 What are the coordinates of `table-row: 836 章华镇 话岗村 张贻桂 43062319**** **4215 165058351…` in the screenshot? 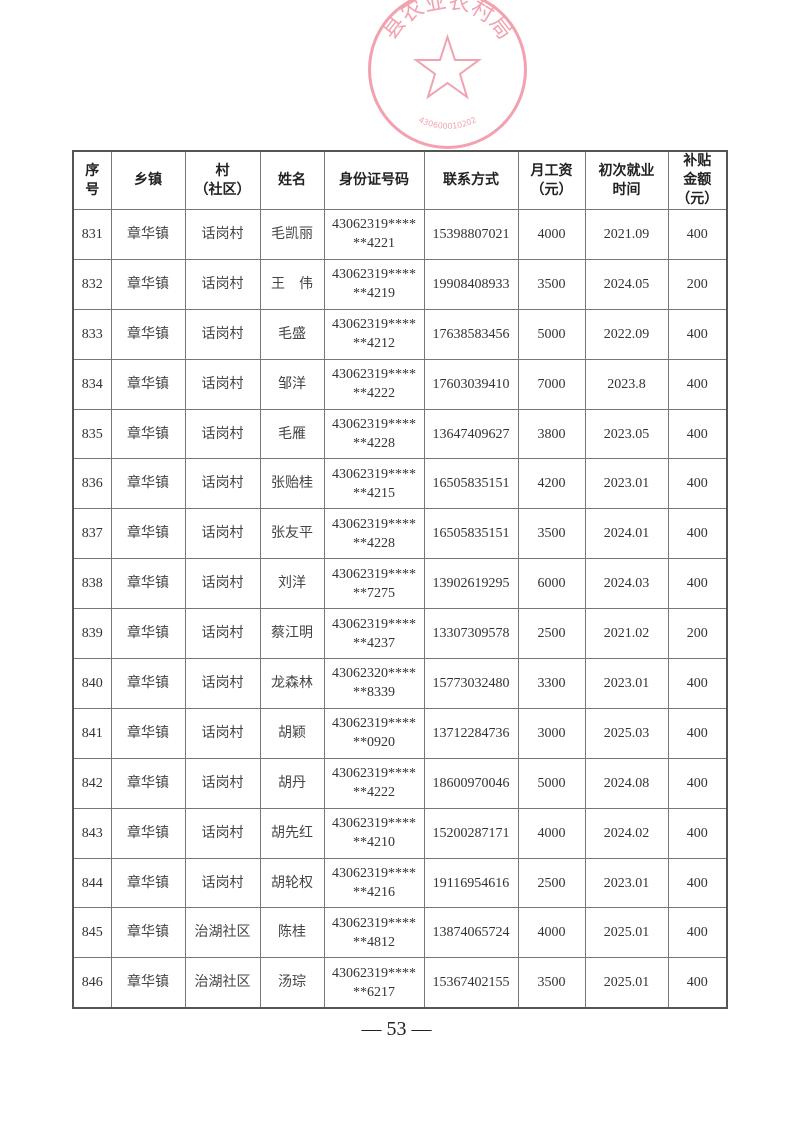 It's located at (400, 484).